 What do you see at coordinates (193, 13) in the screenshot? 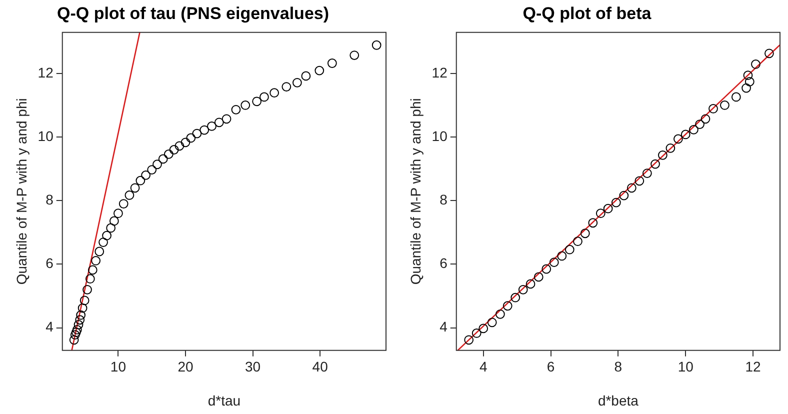
I see `chart-title: Q-Q plot of tau (PNS eigenvalues)` at bounding box center [193, 13].